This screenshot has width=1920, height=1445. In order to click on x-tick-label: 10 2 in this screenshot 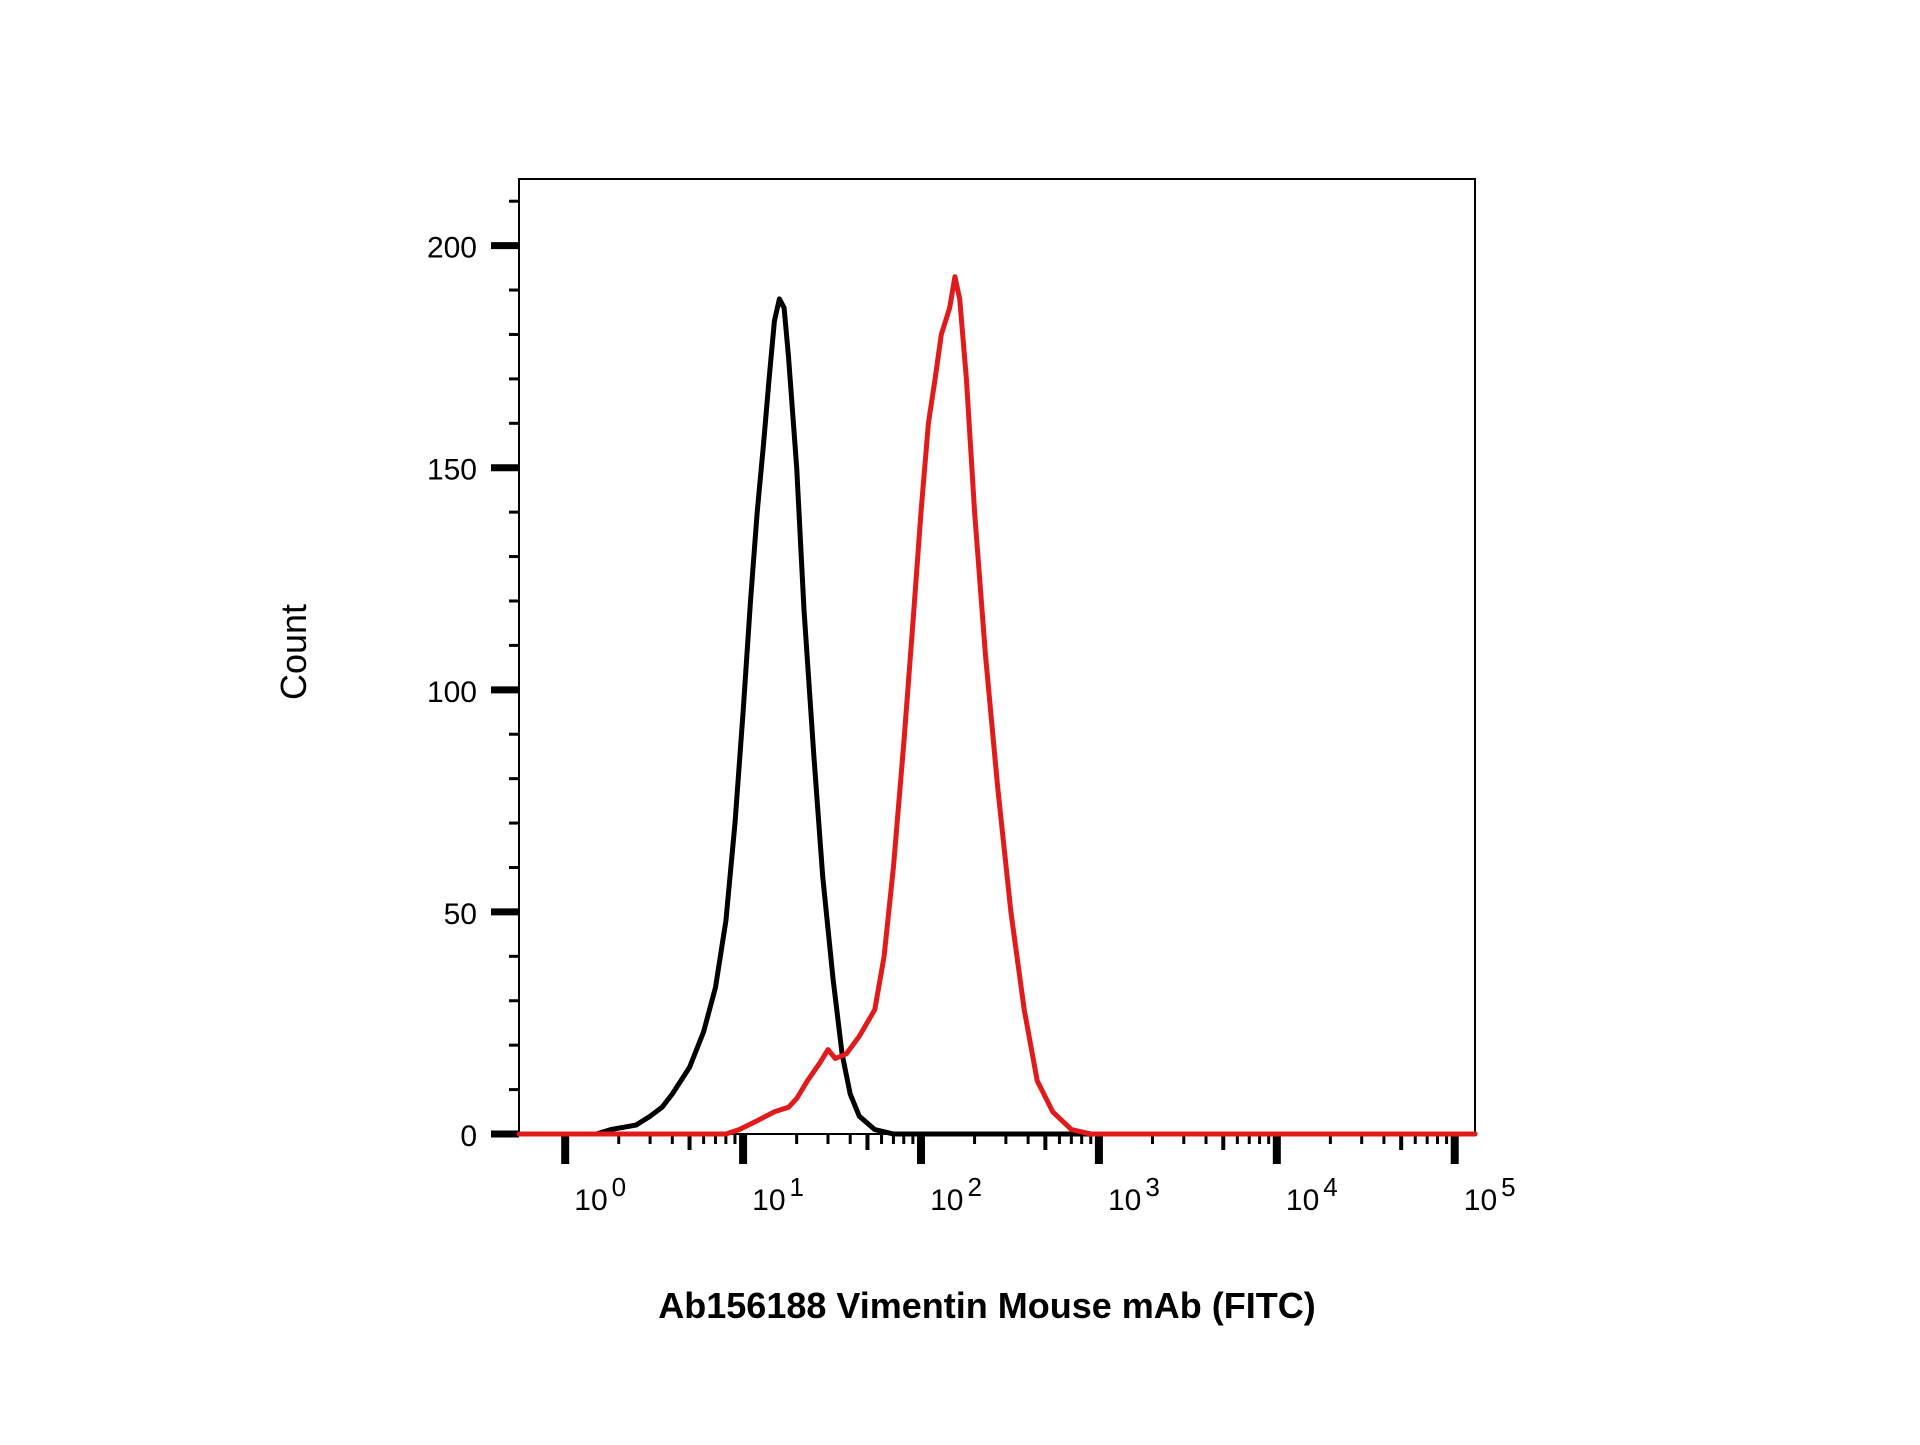, I will do `click(956, 1194)`.